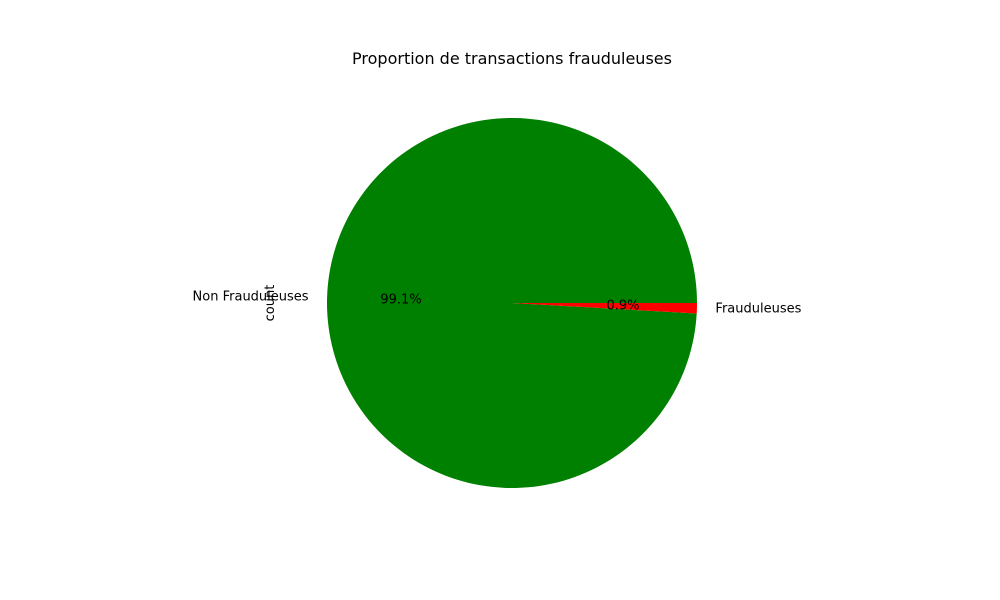 This screenshot has height=600, width=1000. What do you see at coordinates (400, 299) in the screenshot?
I see `percent-label-non-frauduleuses: 99.1%` at bounding box center [400, 299].